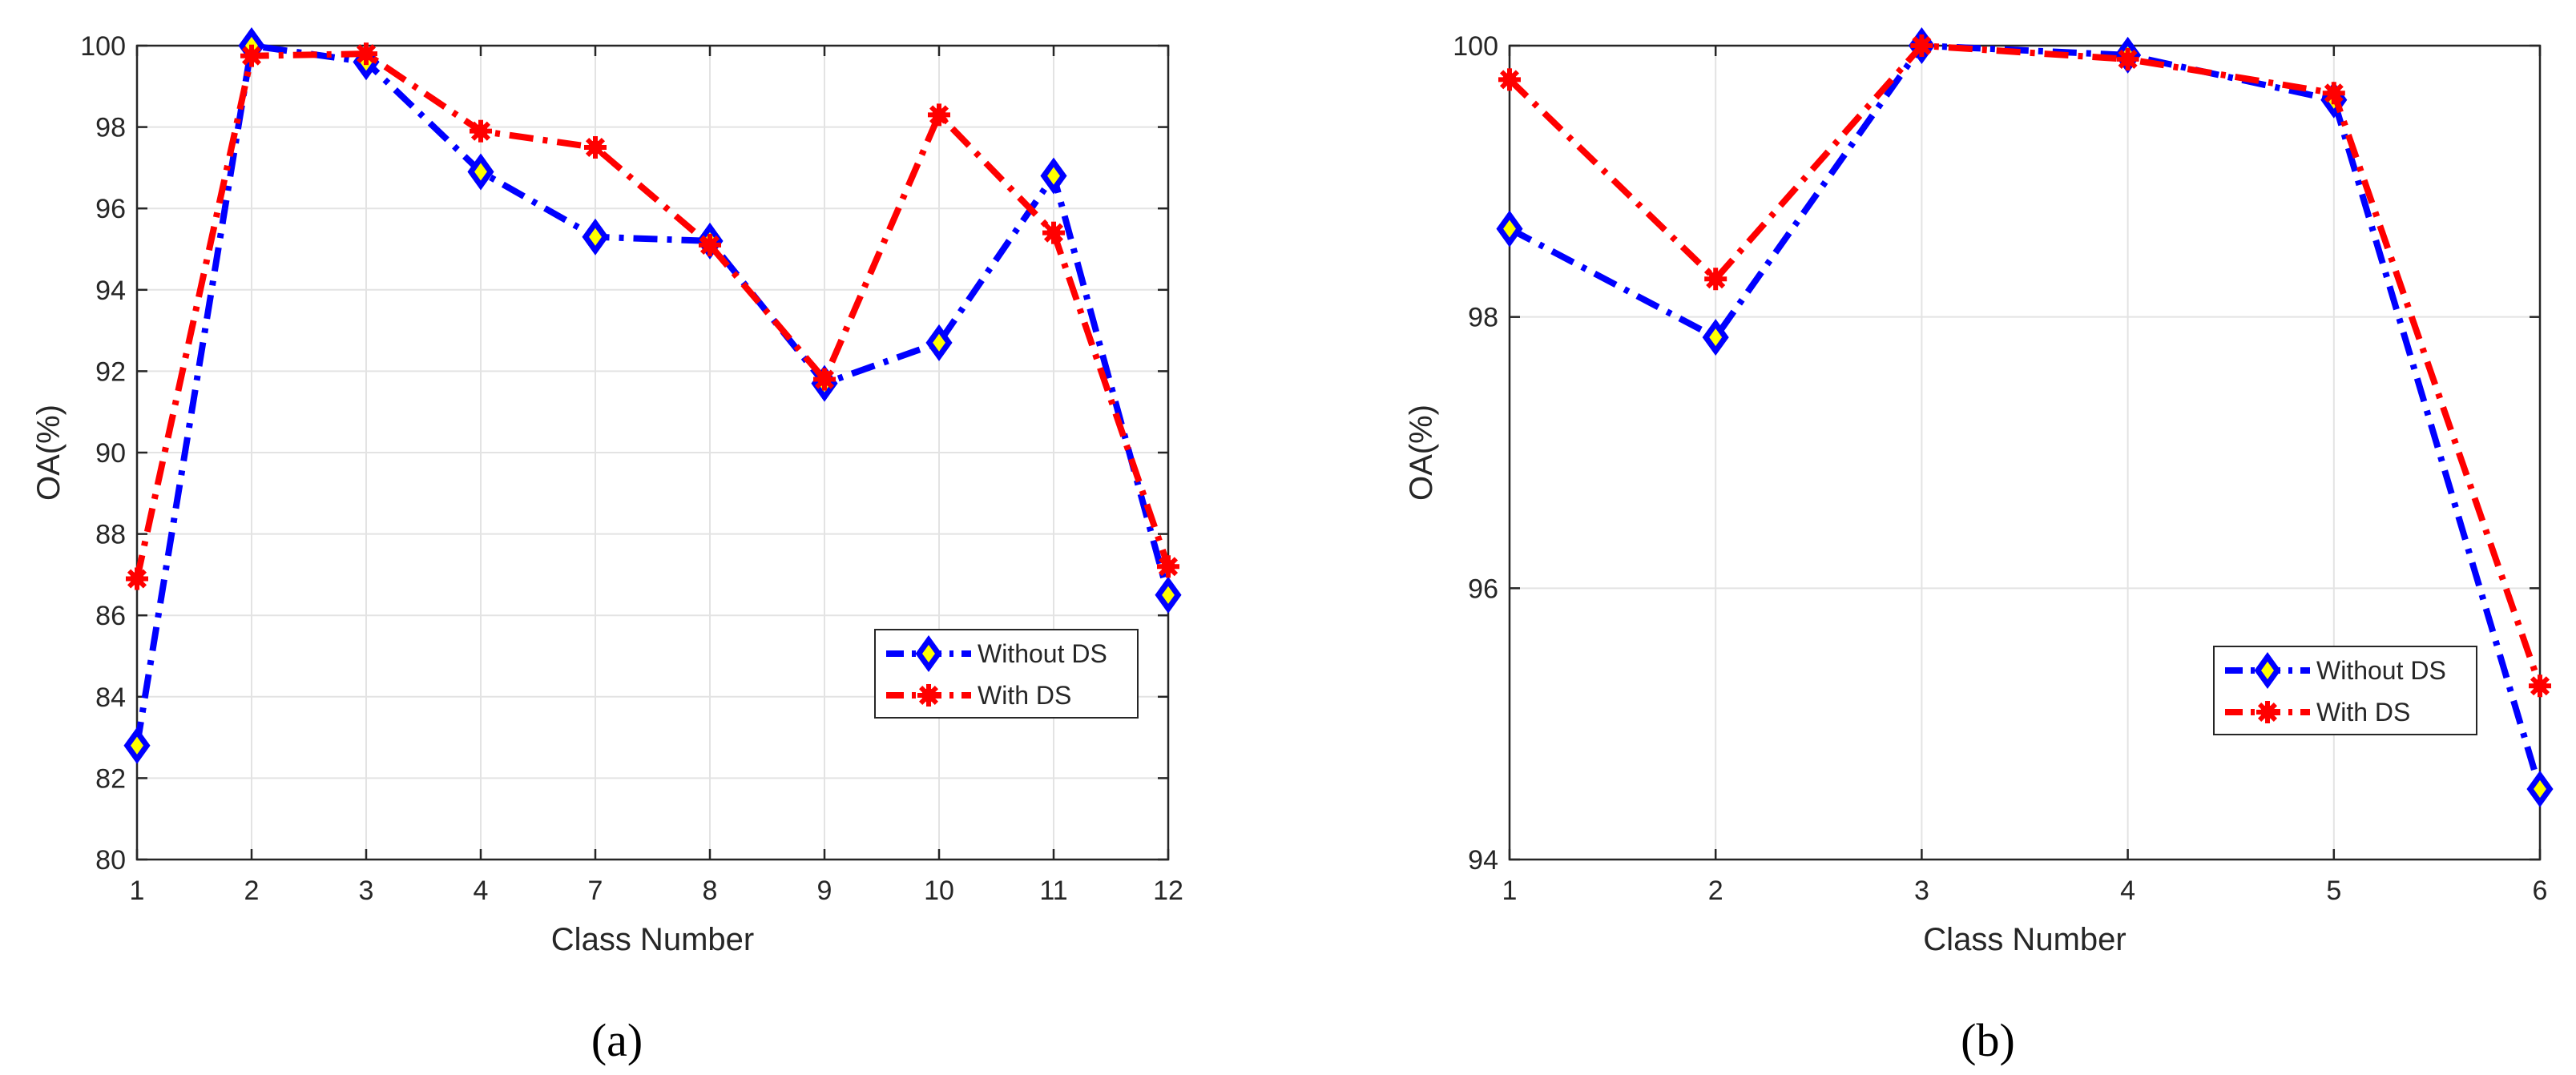  I want to click on x-tick-label: 5, so click(2333, 891).